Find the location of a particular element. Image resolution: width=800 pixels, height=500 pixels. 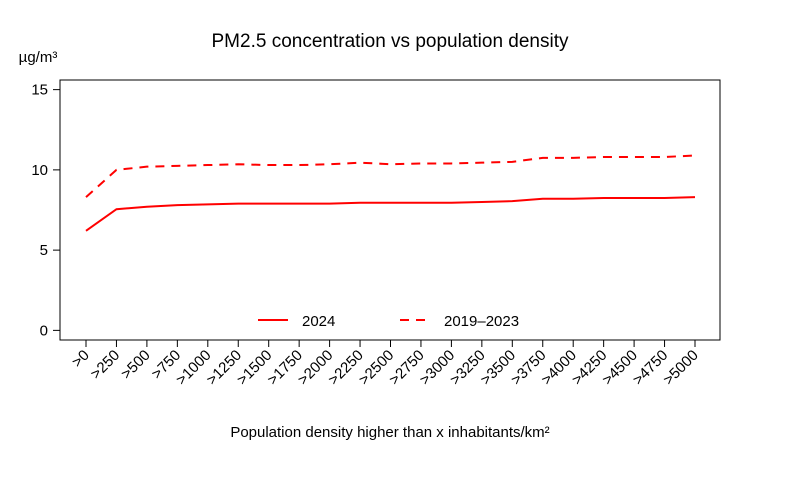

legend-label: 2019–2023 is located at coordinates (481, 321).